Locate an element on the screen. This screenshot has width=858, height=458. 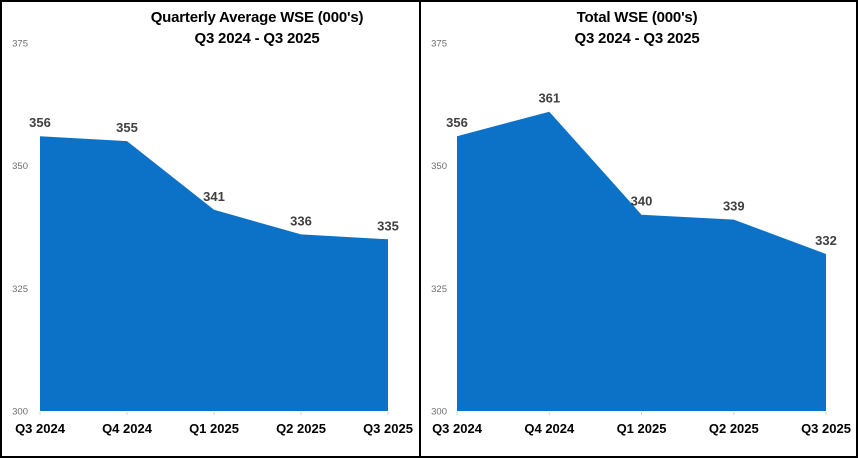
data-label: 339 is located at coordinates (734, 206).